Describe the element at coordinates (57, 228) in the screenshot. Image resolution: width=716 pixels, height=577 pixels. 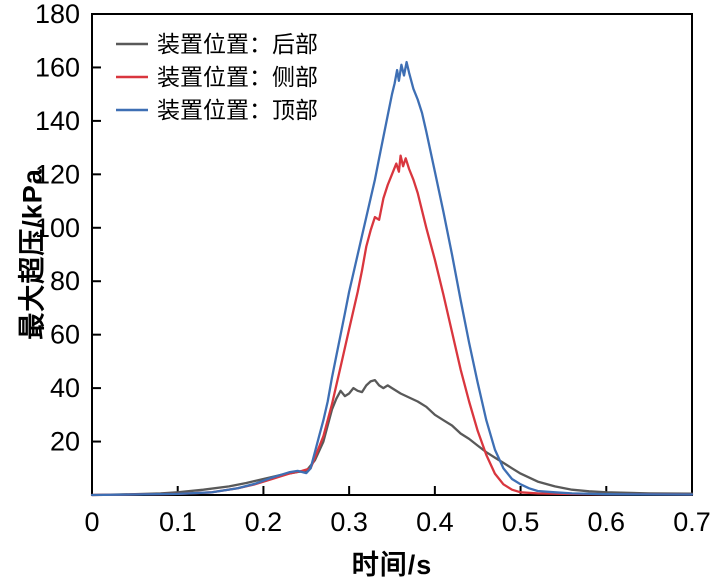
I see `y-tick-label: 100` at that location.